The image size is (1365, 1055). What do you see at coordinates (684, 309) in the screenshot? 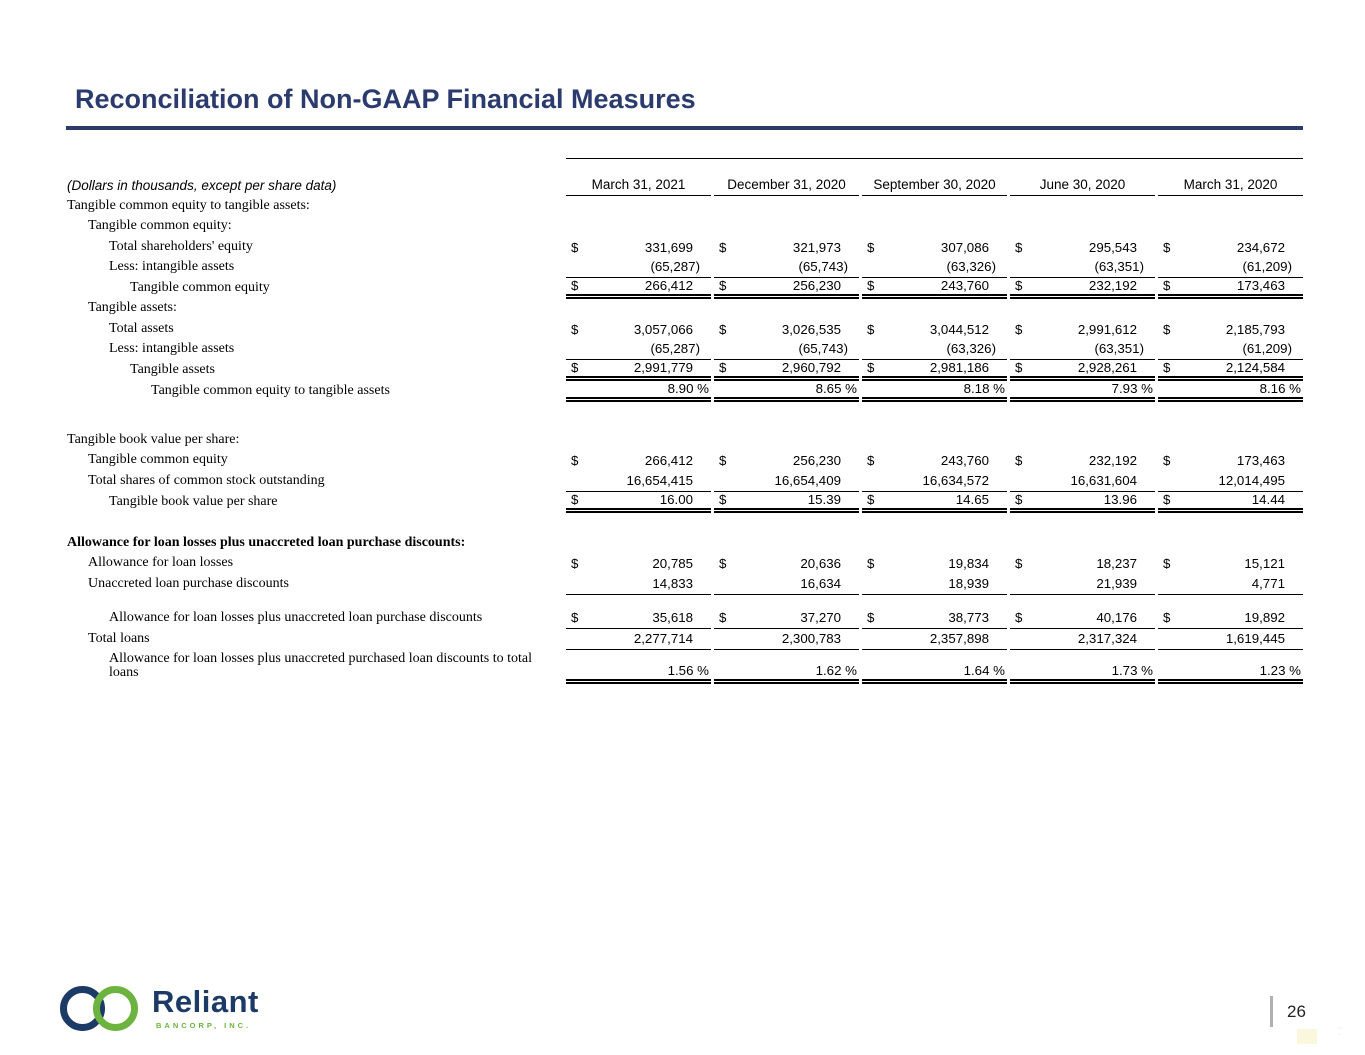
I see `table-row: Tangible assets:` at bounding box center [684, 309].